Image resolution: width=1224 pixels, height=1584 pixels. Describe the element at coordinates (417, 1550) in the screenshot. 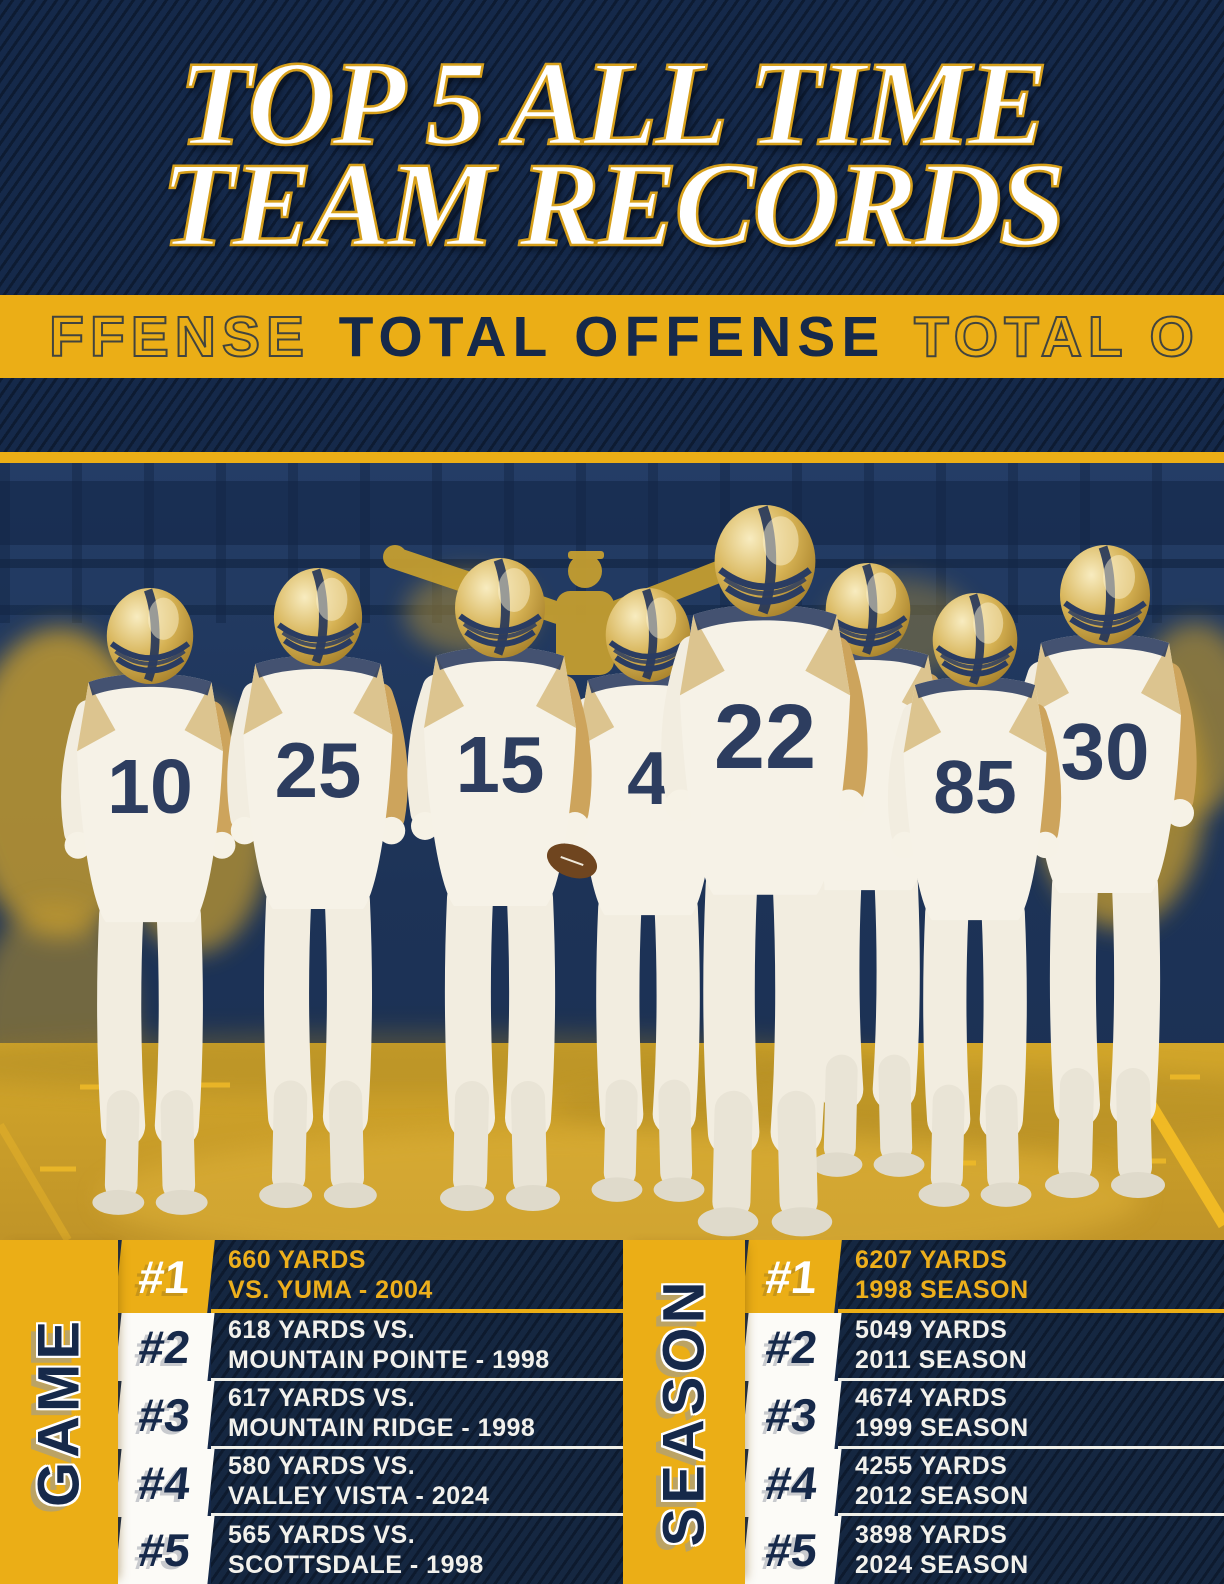

I see `record-text: 565 YARDS VS. SCOTTSDALE - 1998` at that location.